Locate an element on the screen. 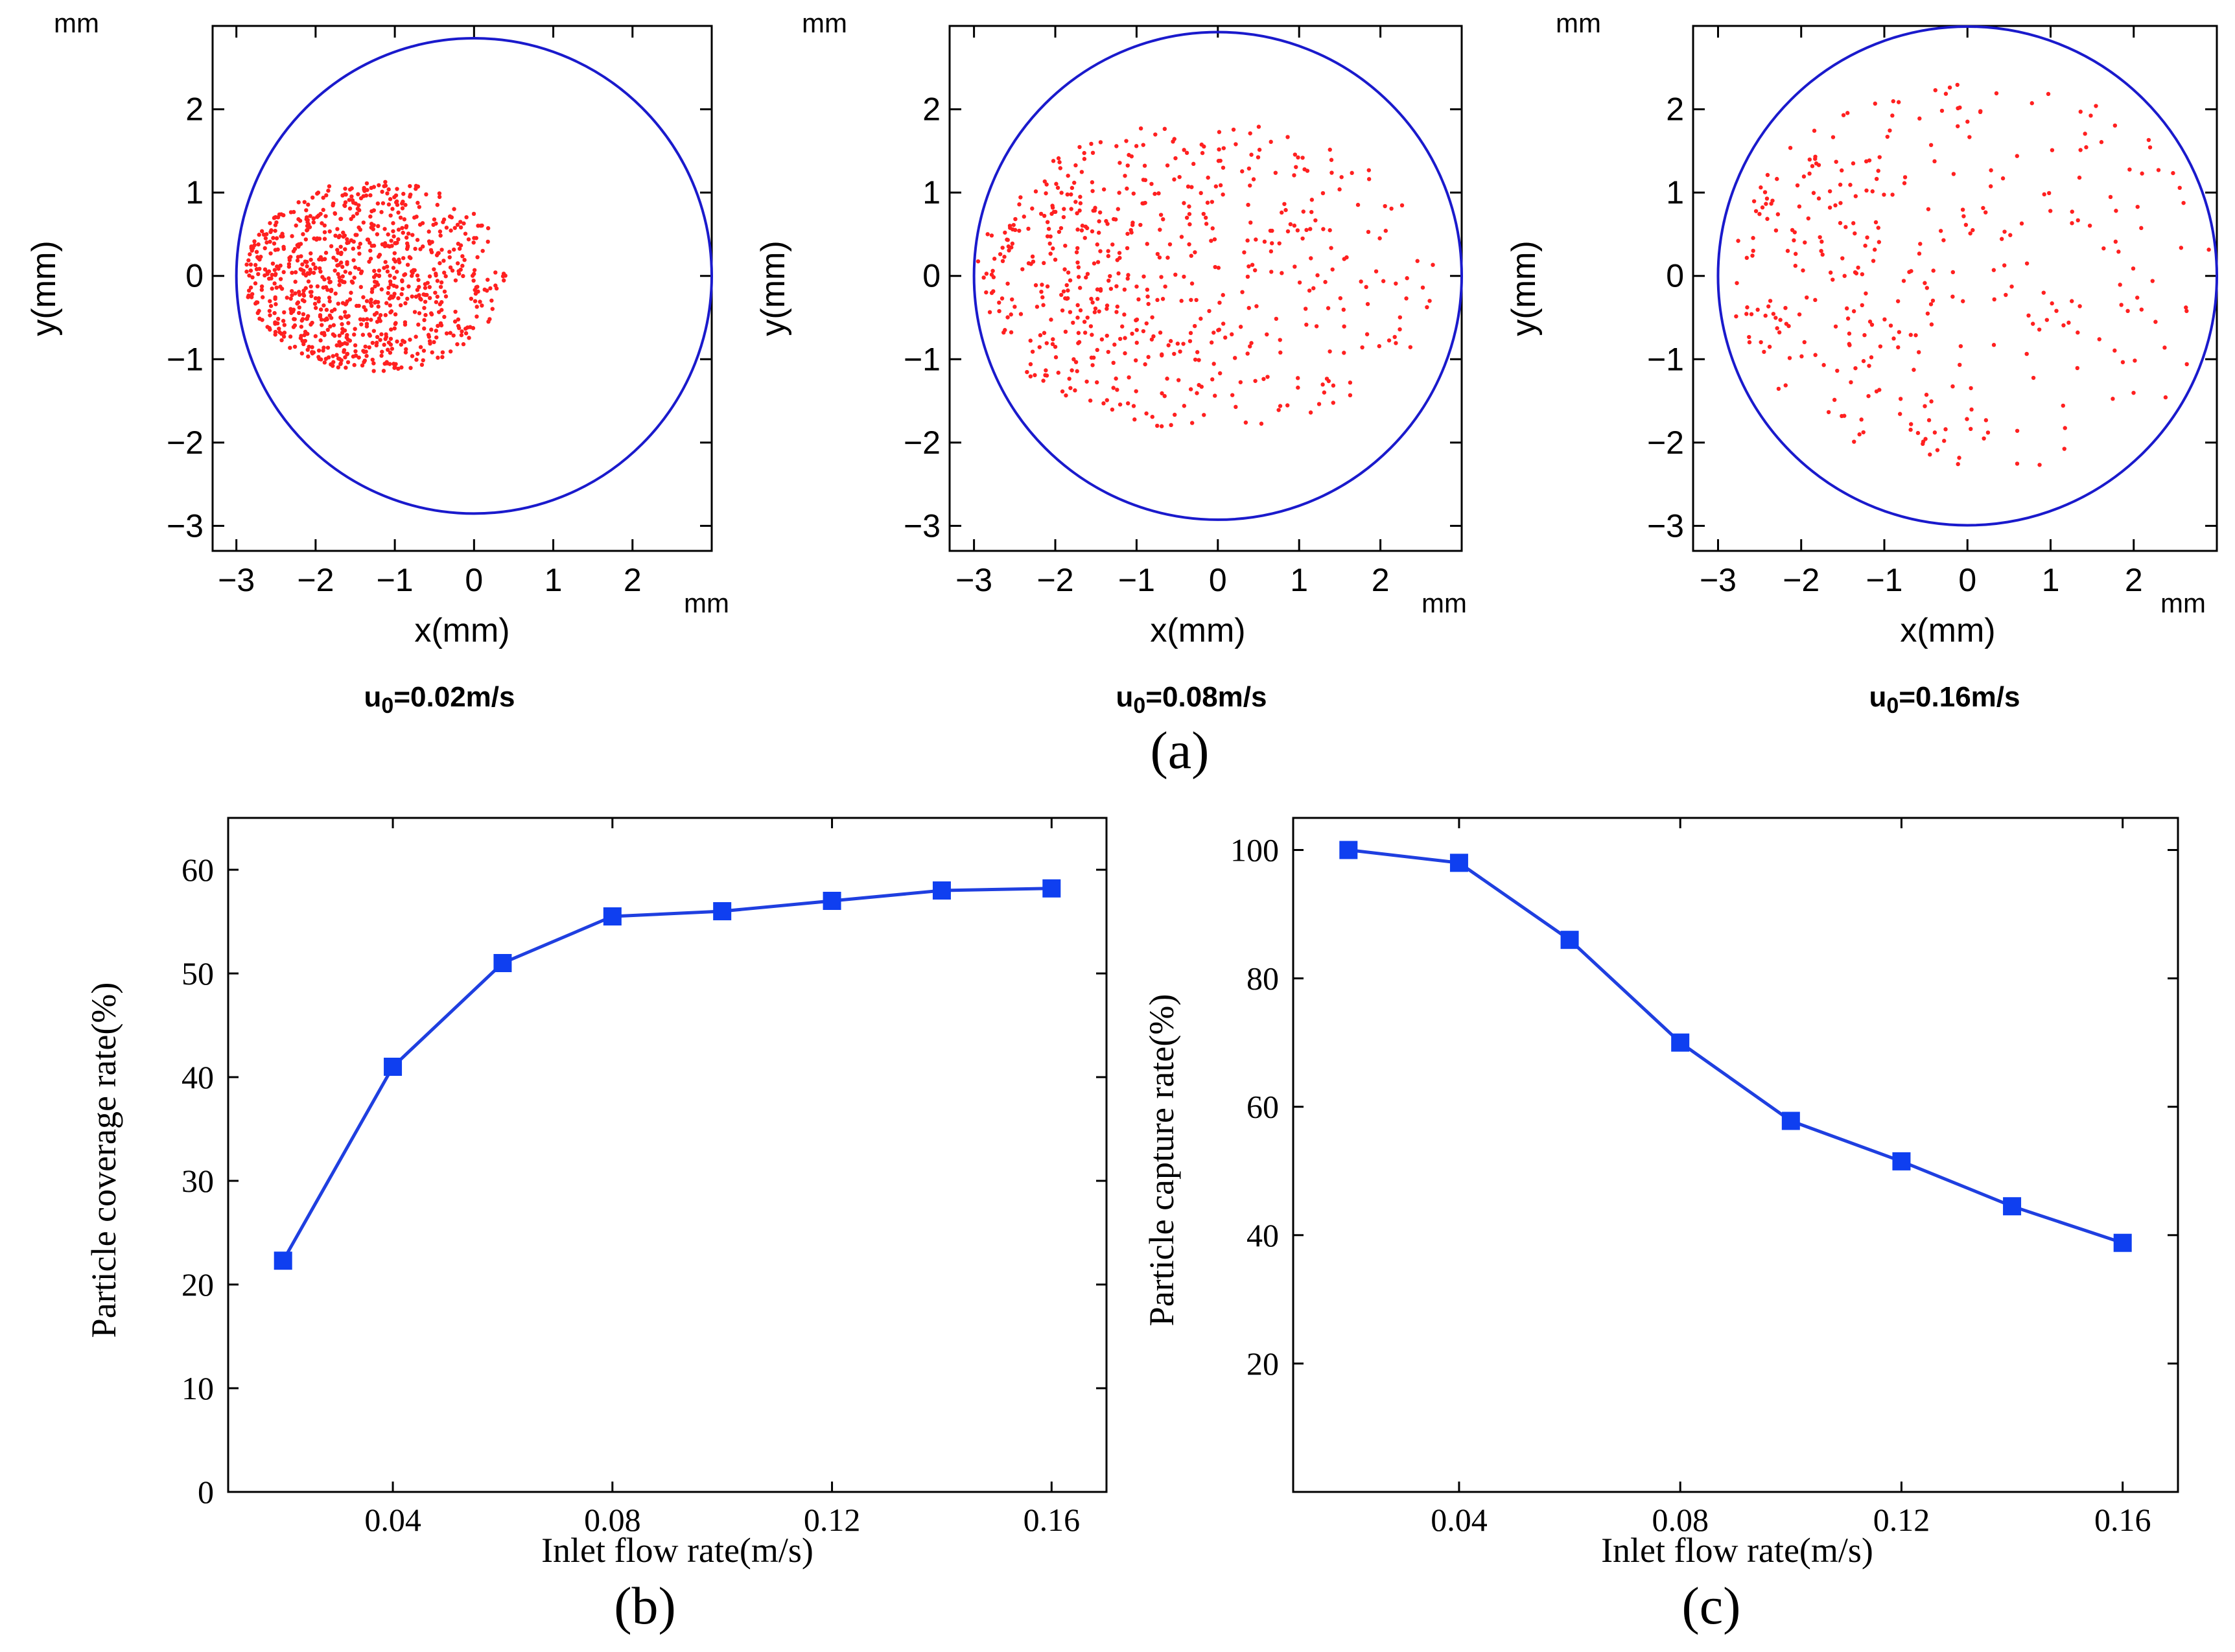 The image size is (2235, 1652). unit-label-top: mm is located at coordinates (76, 23).